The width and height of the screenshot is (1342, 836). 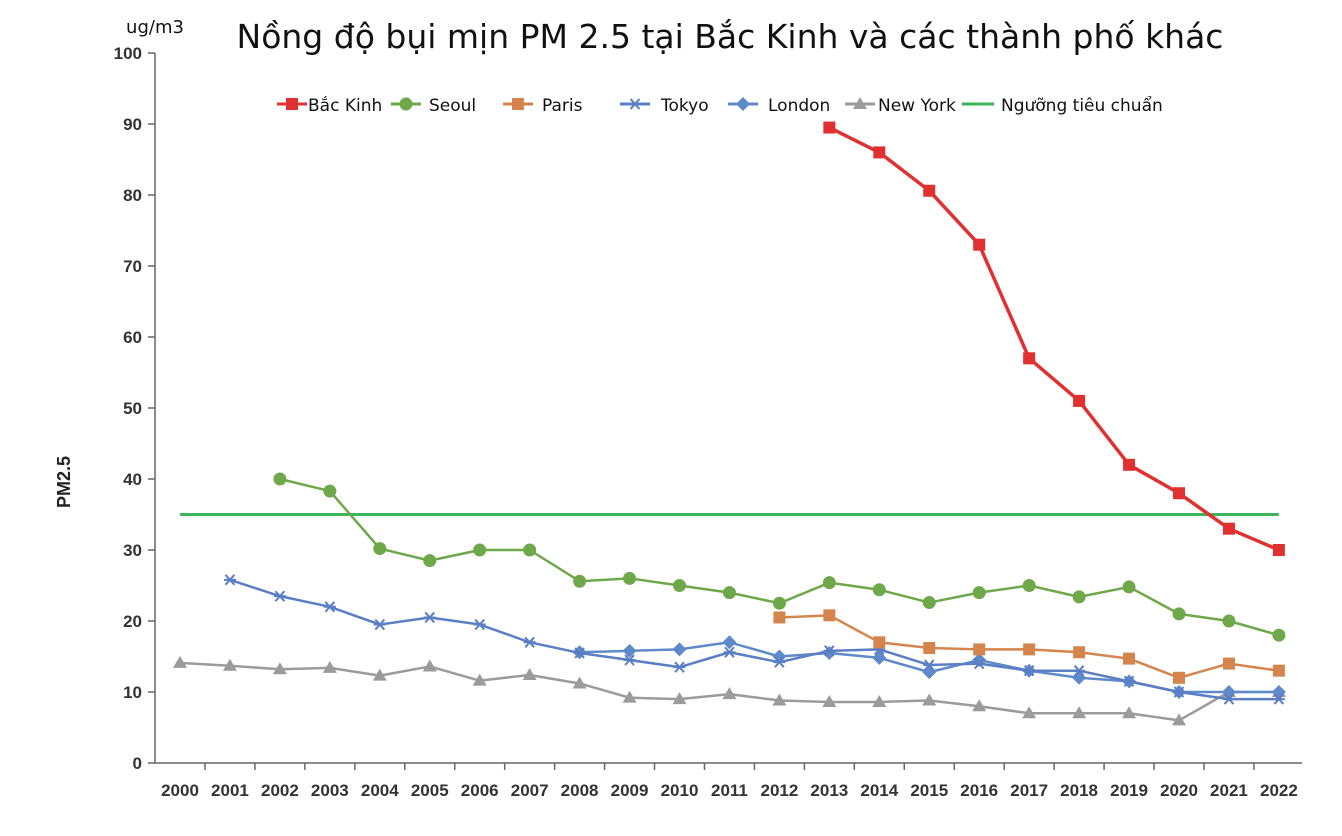 I want to click on y-unit-label: ug/m3, so click(x=155, y=27).